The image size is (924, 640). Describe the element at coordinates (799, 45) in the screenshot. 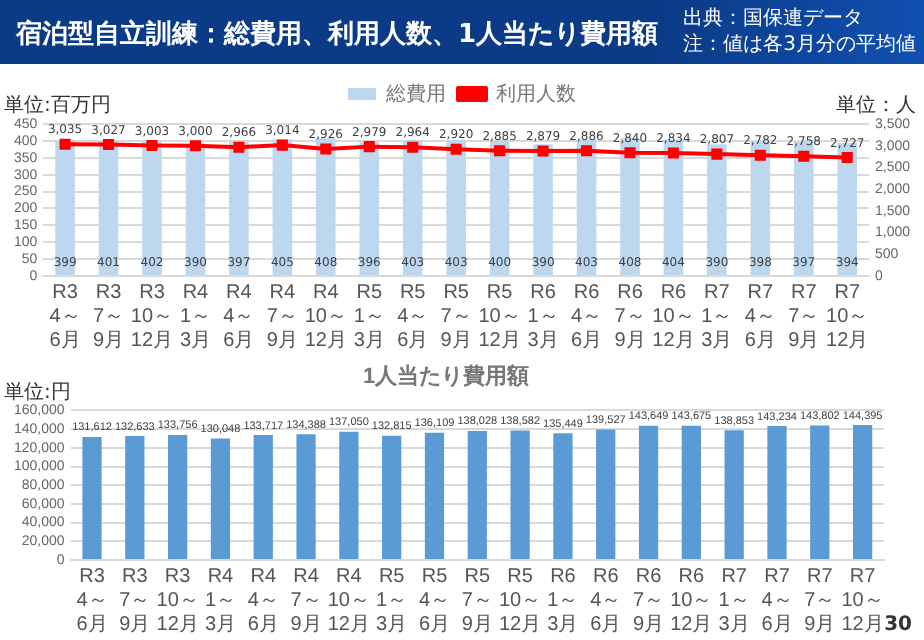

I see `text: 注：値は各3月分の平均値` at that location.